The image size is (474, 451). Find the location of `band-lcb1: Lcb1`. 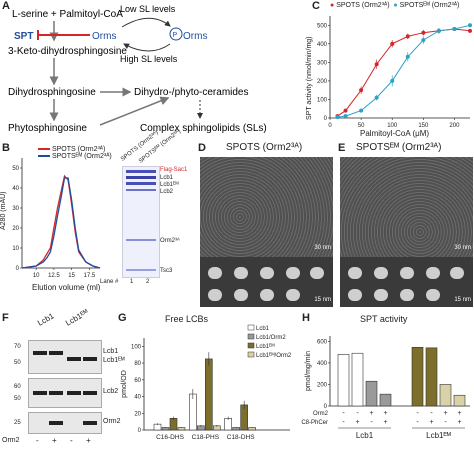

band-lcb1: Lcb1 is located at coordinates (167, 178).